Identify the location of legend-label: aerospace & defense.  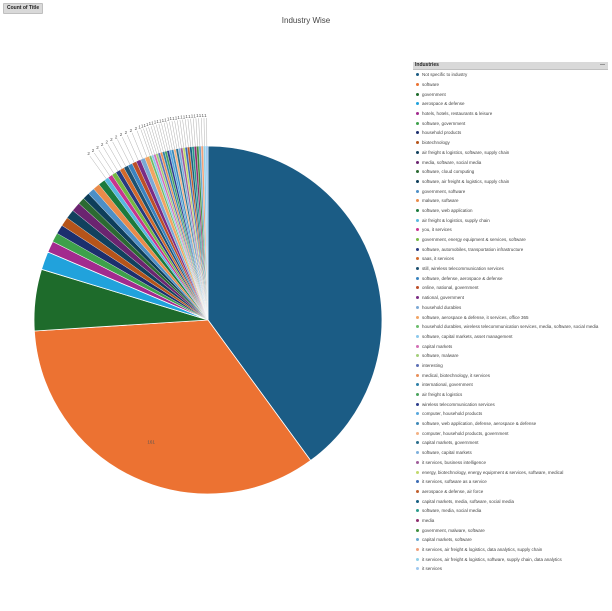
(443, 104).